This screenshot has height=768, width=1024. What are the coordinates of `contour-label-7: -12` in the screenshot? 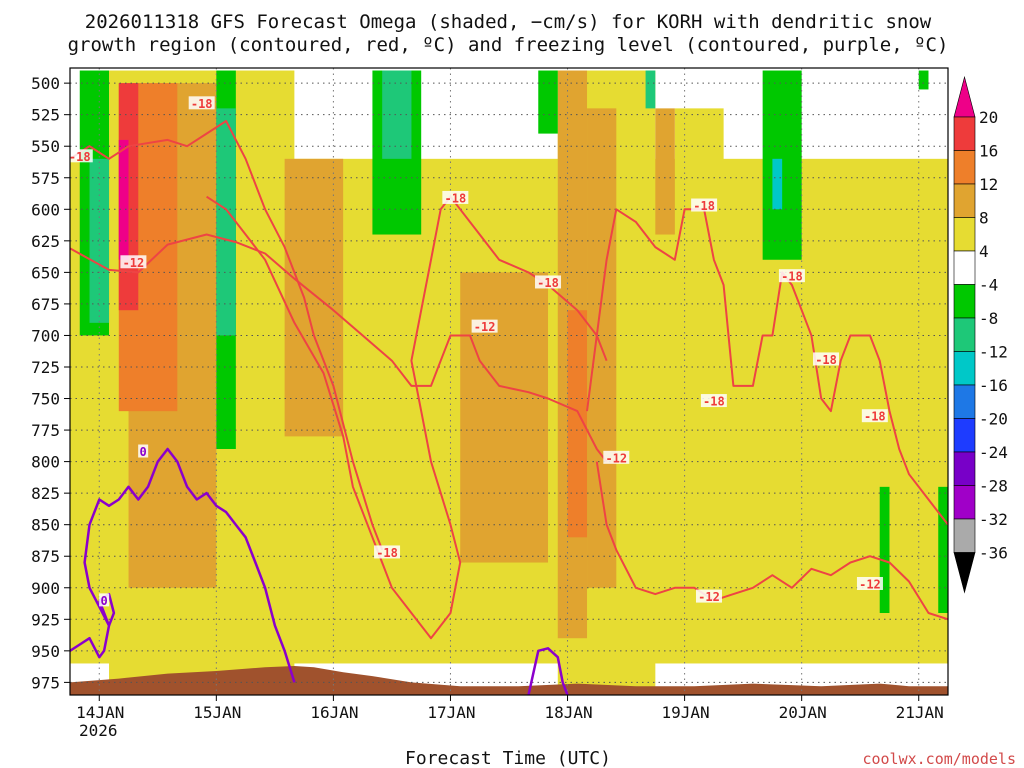 It's located at (485, 327).